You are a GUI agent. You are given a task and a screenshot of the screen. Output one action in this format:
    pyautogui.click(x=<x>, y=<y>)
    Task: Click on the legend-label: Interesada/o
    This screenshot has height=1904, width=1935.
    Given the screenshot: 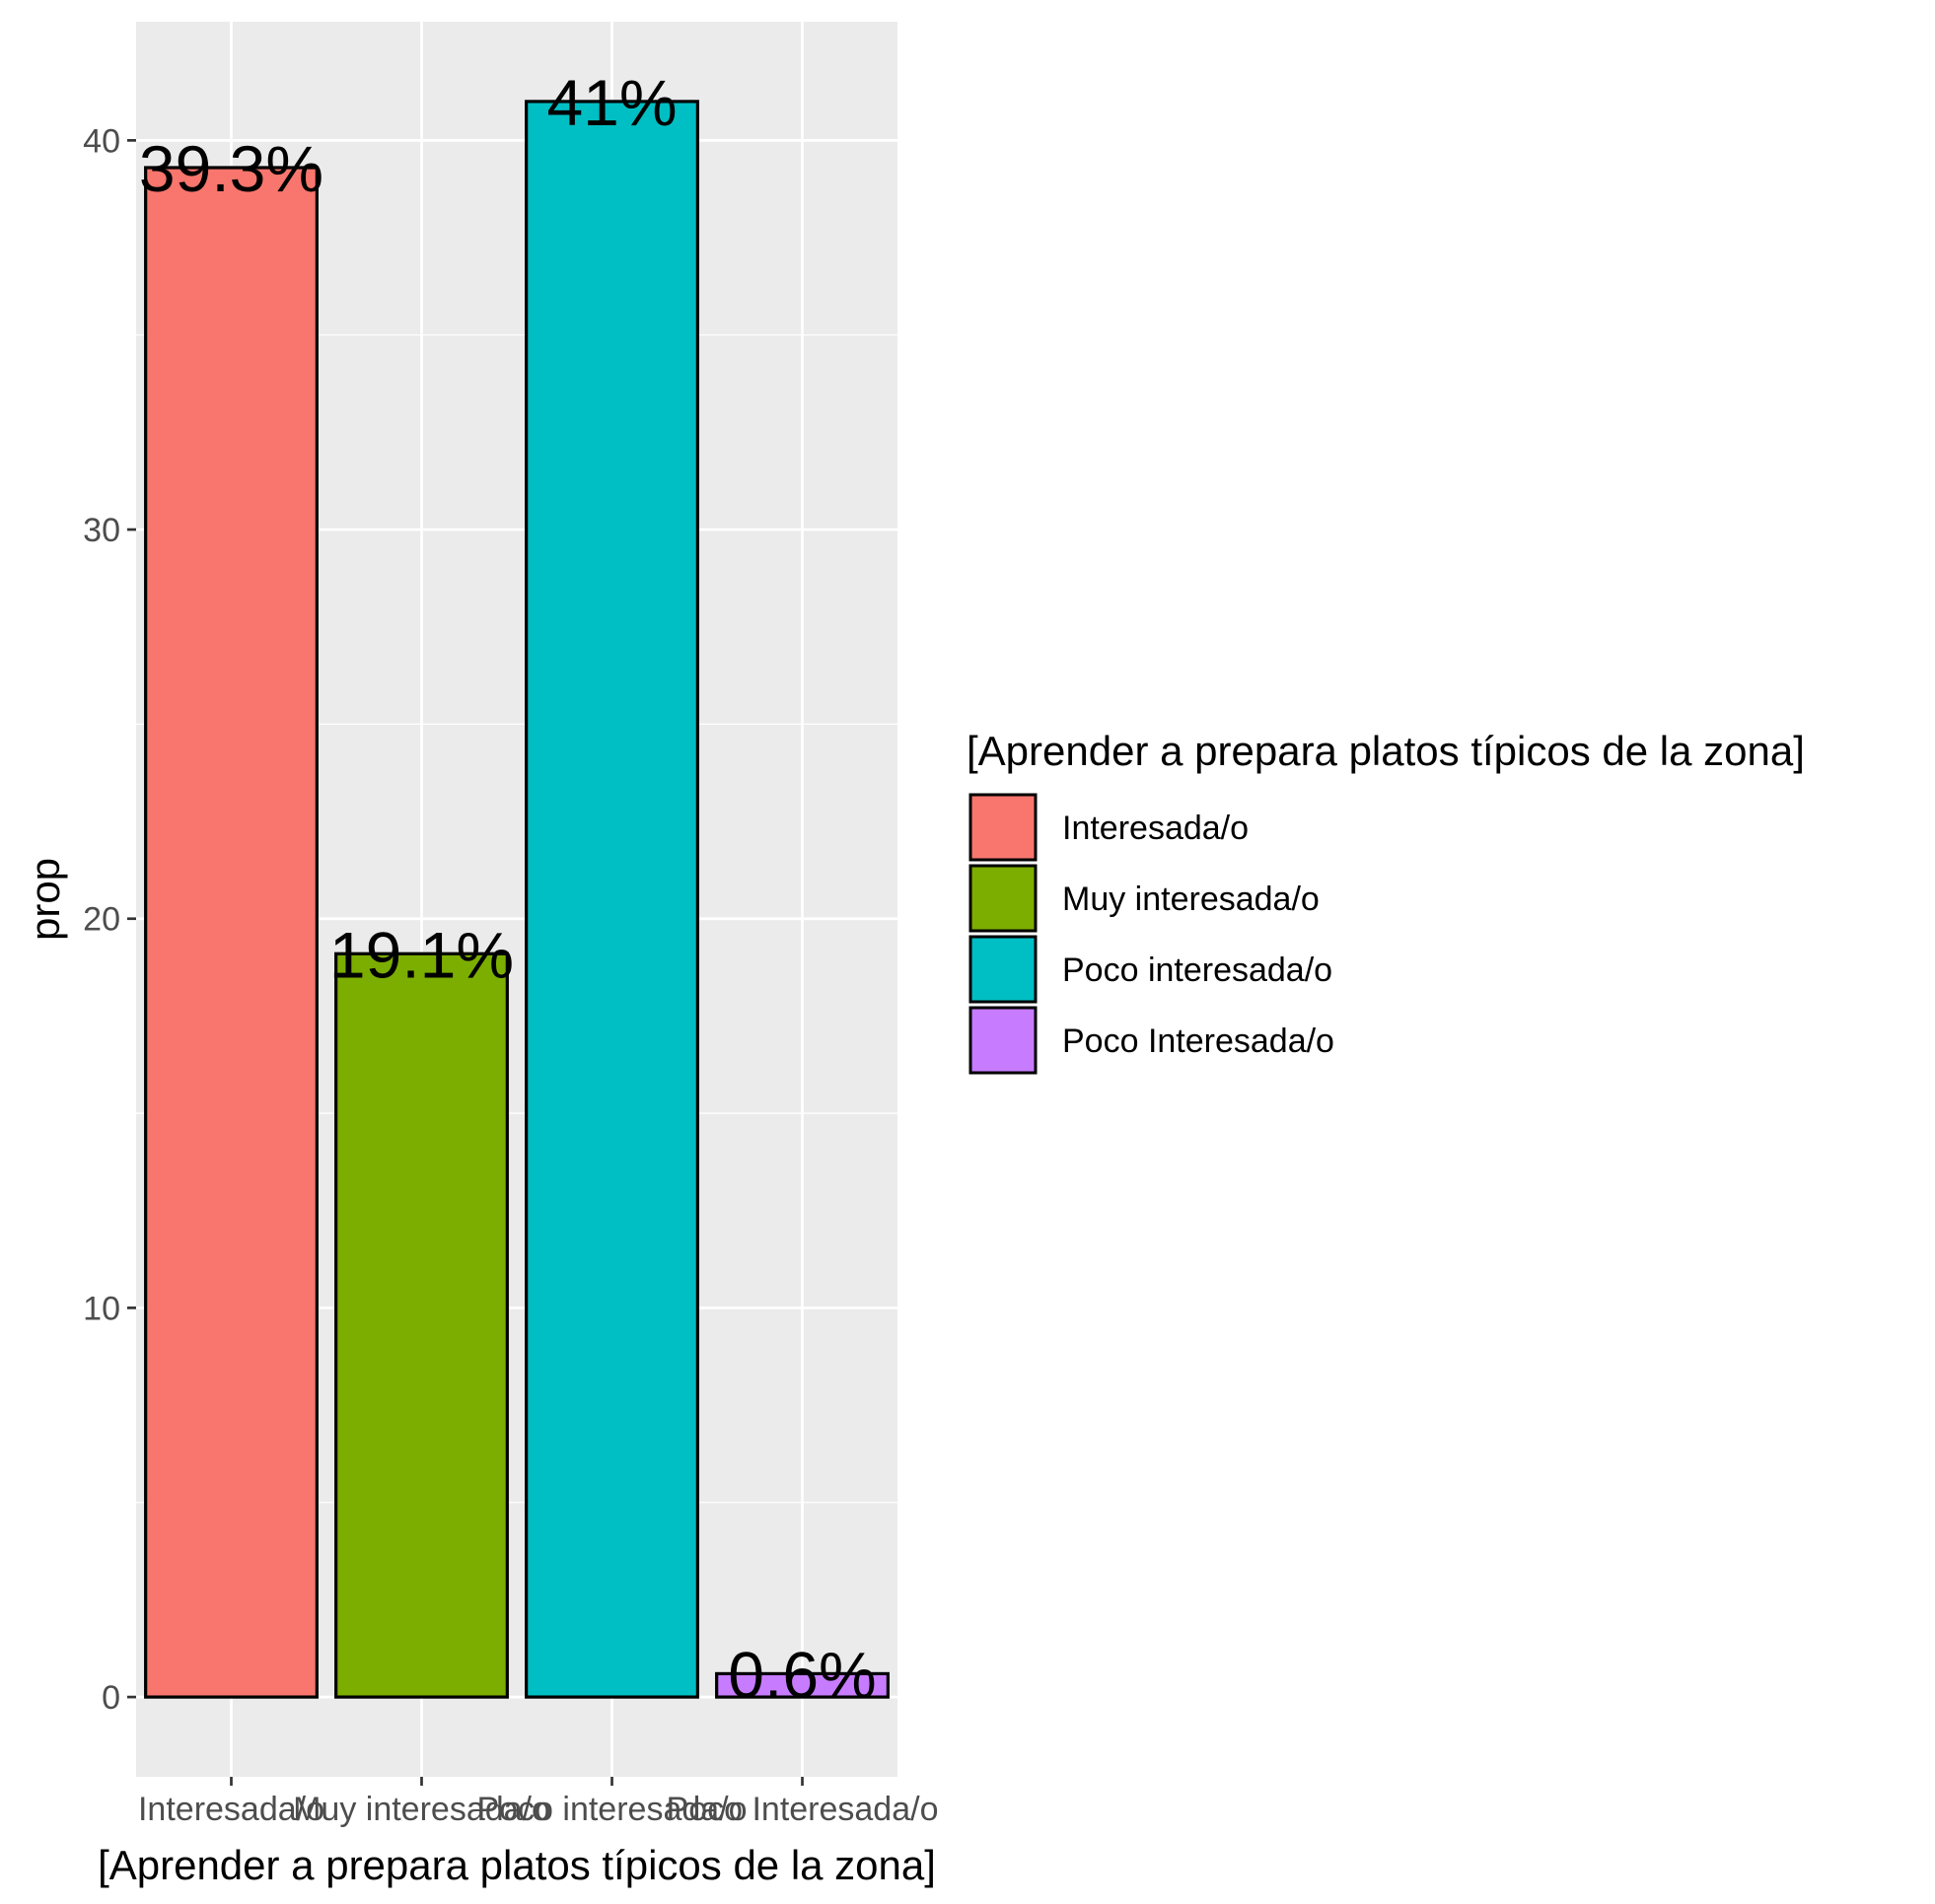 What is the action you would take?
    pyautogui.click(x=1155, y=828)
    